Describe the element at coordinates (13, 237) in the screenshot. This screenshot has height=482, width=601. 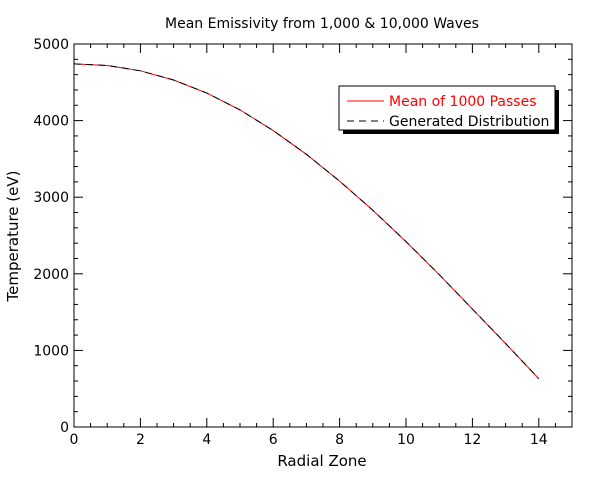
I see `y-axis-label: Temperature (eV)` at that location.